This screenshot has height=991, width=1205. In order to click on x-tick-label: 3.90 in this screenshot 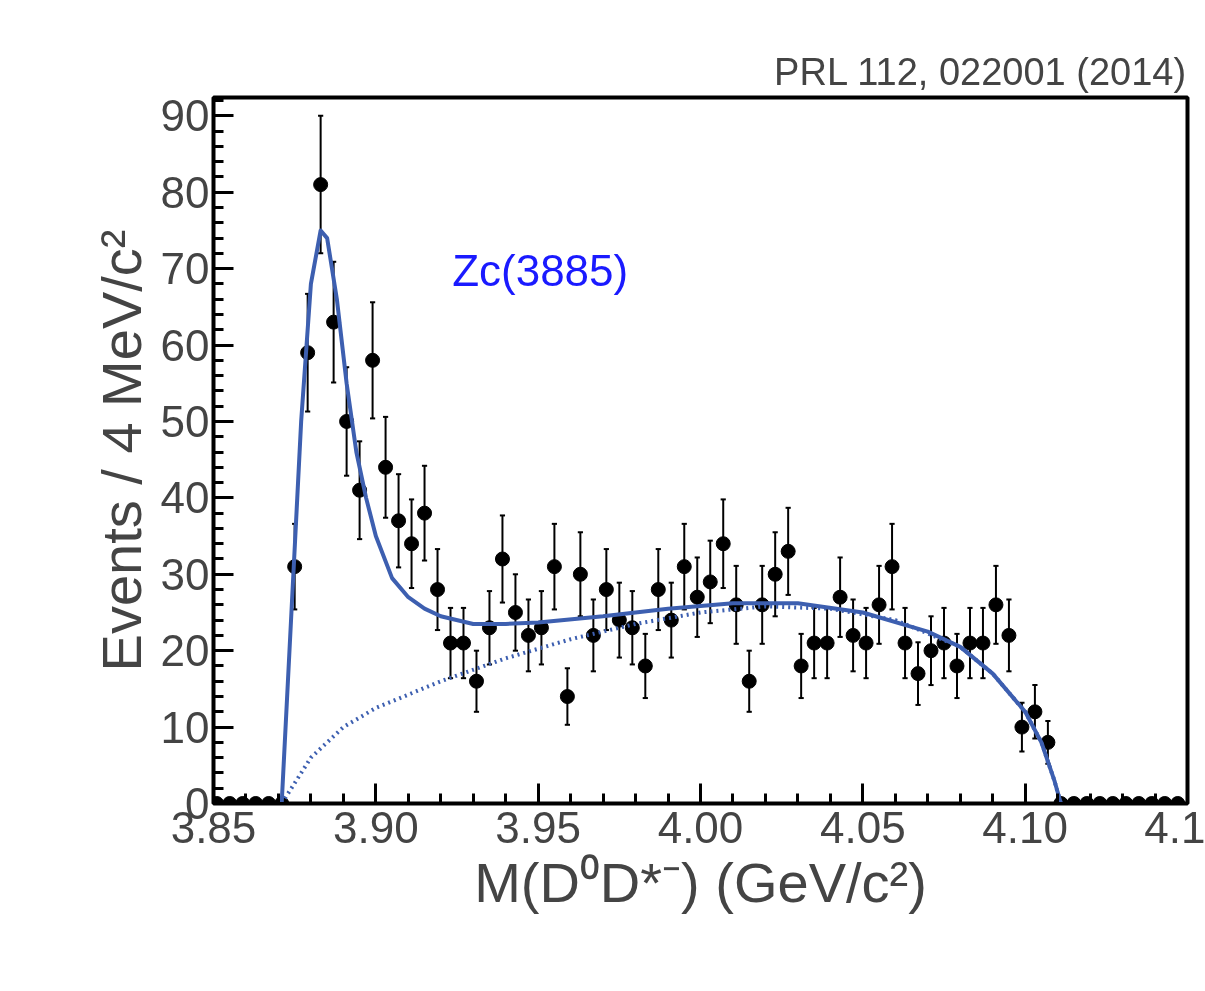, I will do `click(376, 827)`.